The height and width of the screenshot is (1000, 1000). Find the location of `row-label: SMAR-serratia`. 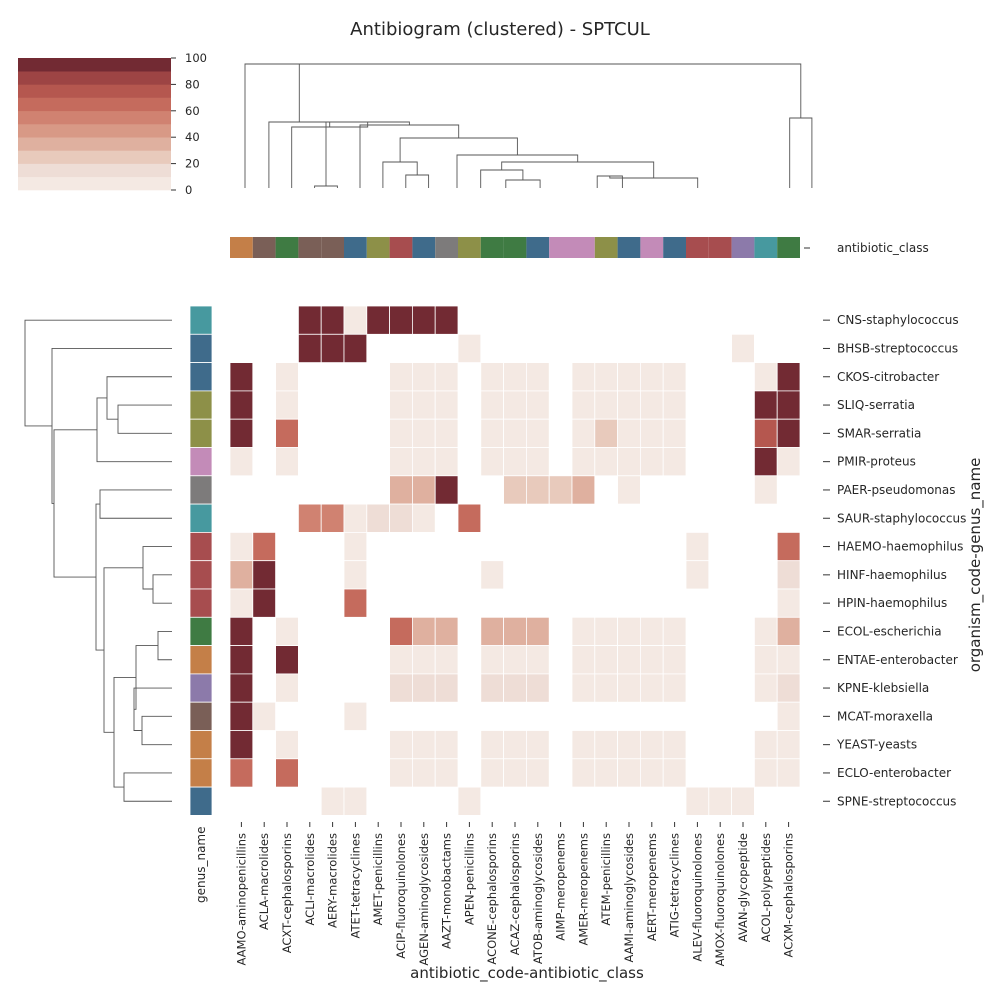

row-label: SMAR-serratia is located at coordinates (879, 433).